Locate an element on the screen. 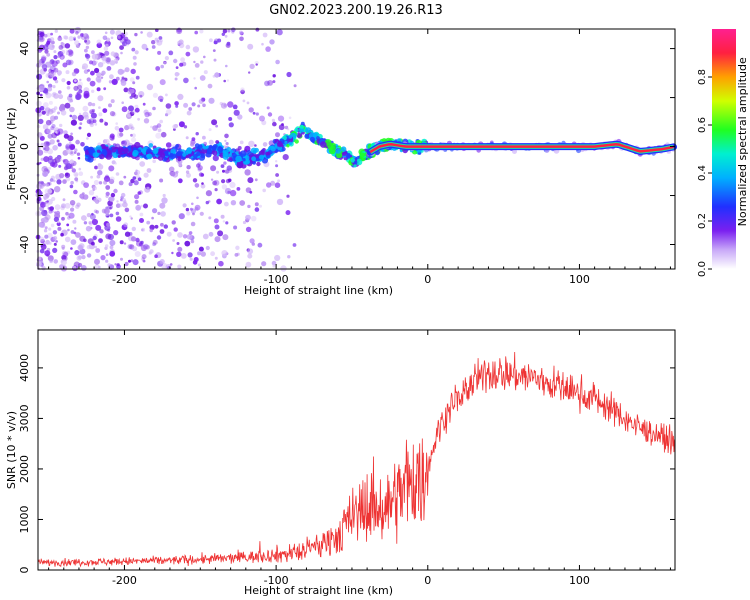 The image size is (750, 600). spectral-track-dot-2075 is located at coordinates (137, 145).